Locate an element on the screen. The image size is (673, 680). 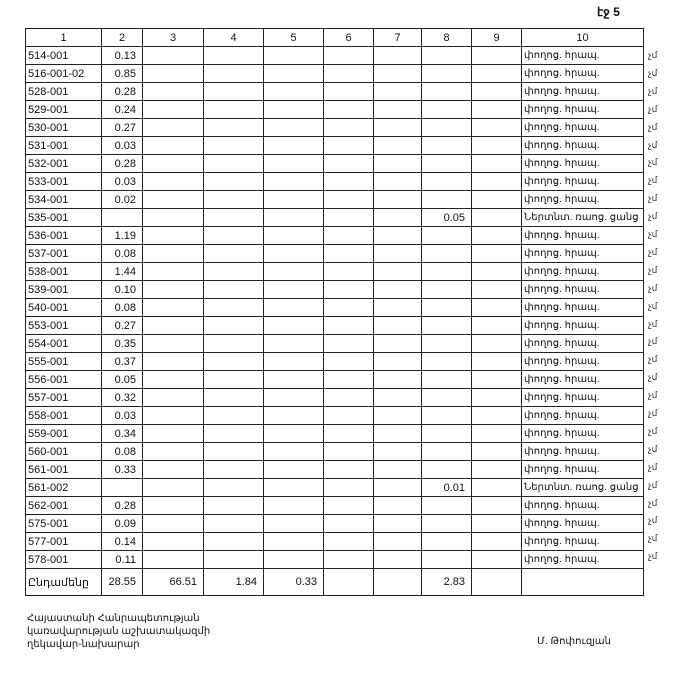
table-row: 578-001 0.11 փողոց. հրապ. is located at coordinates (334, 559).